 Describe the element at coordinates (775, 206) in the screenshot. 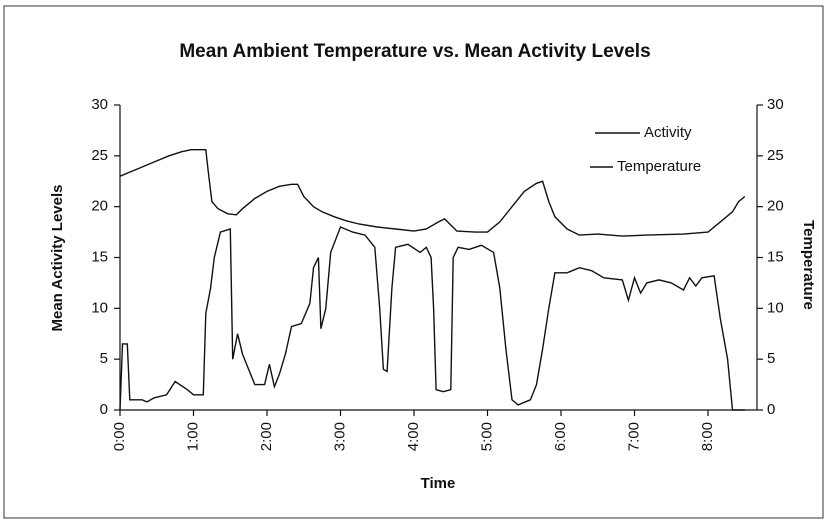

I see `y2-tick-label: 20` at that location.